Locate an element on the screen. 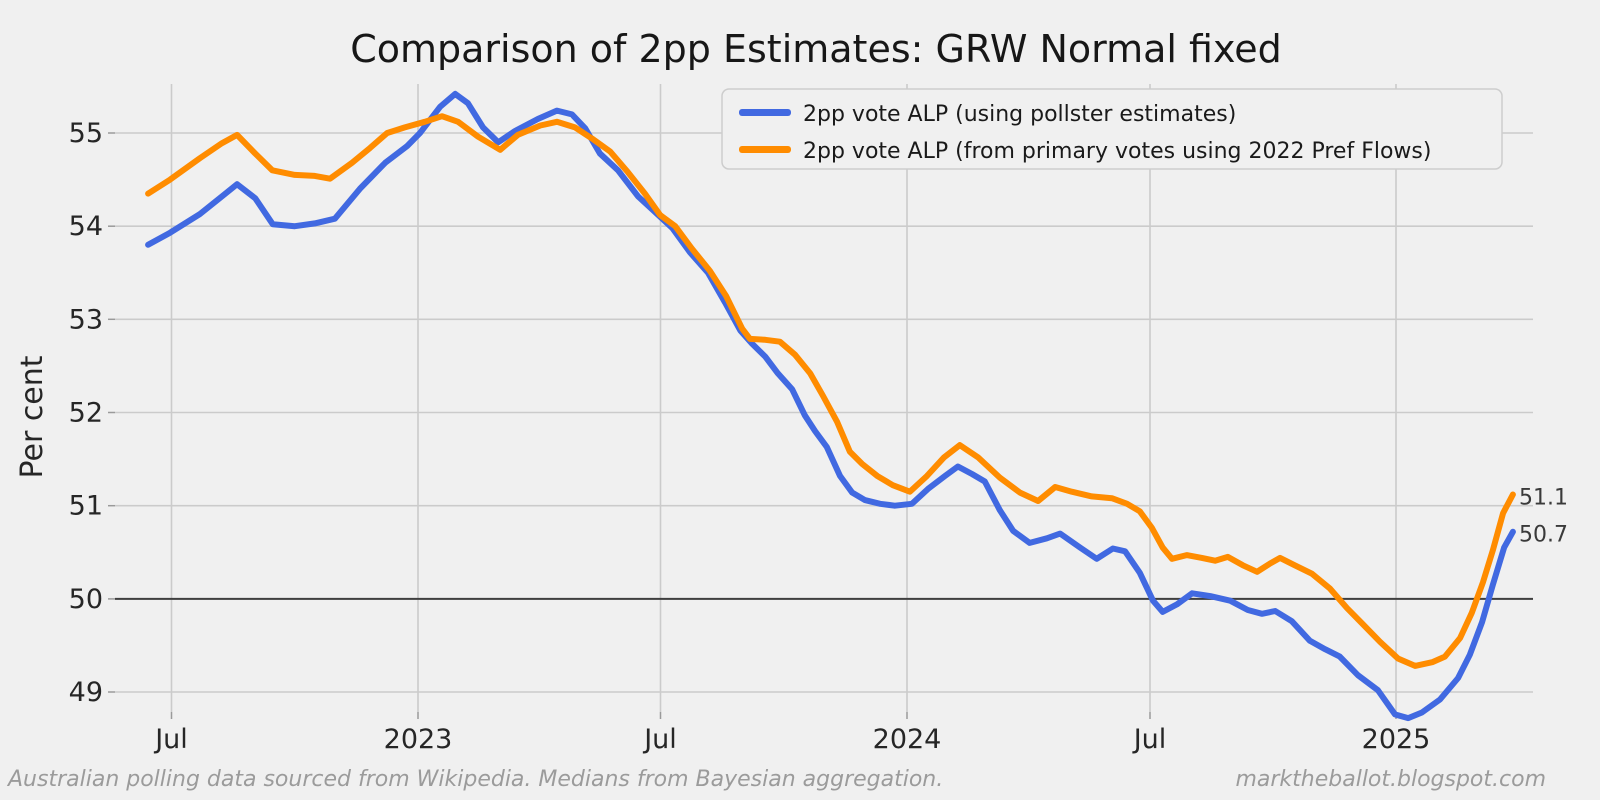  legend-box is located at coordinates (1112, 129).